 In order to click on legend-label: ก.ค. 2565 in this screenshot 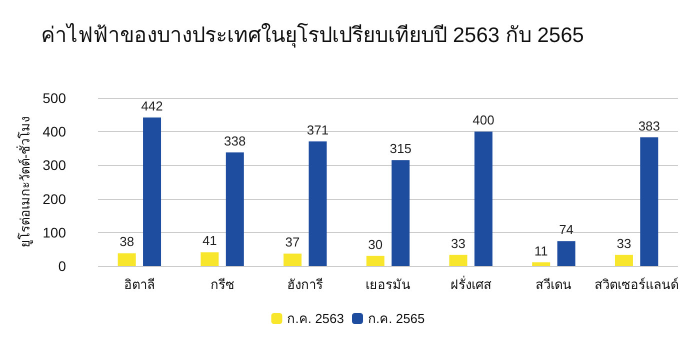, I will do `click(396, 318)`.